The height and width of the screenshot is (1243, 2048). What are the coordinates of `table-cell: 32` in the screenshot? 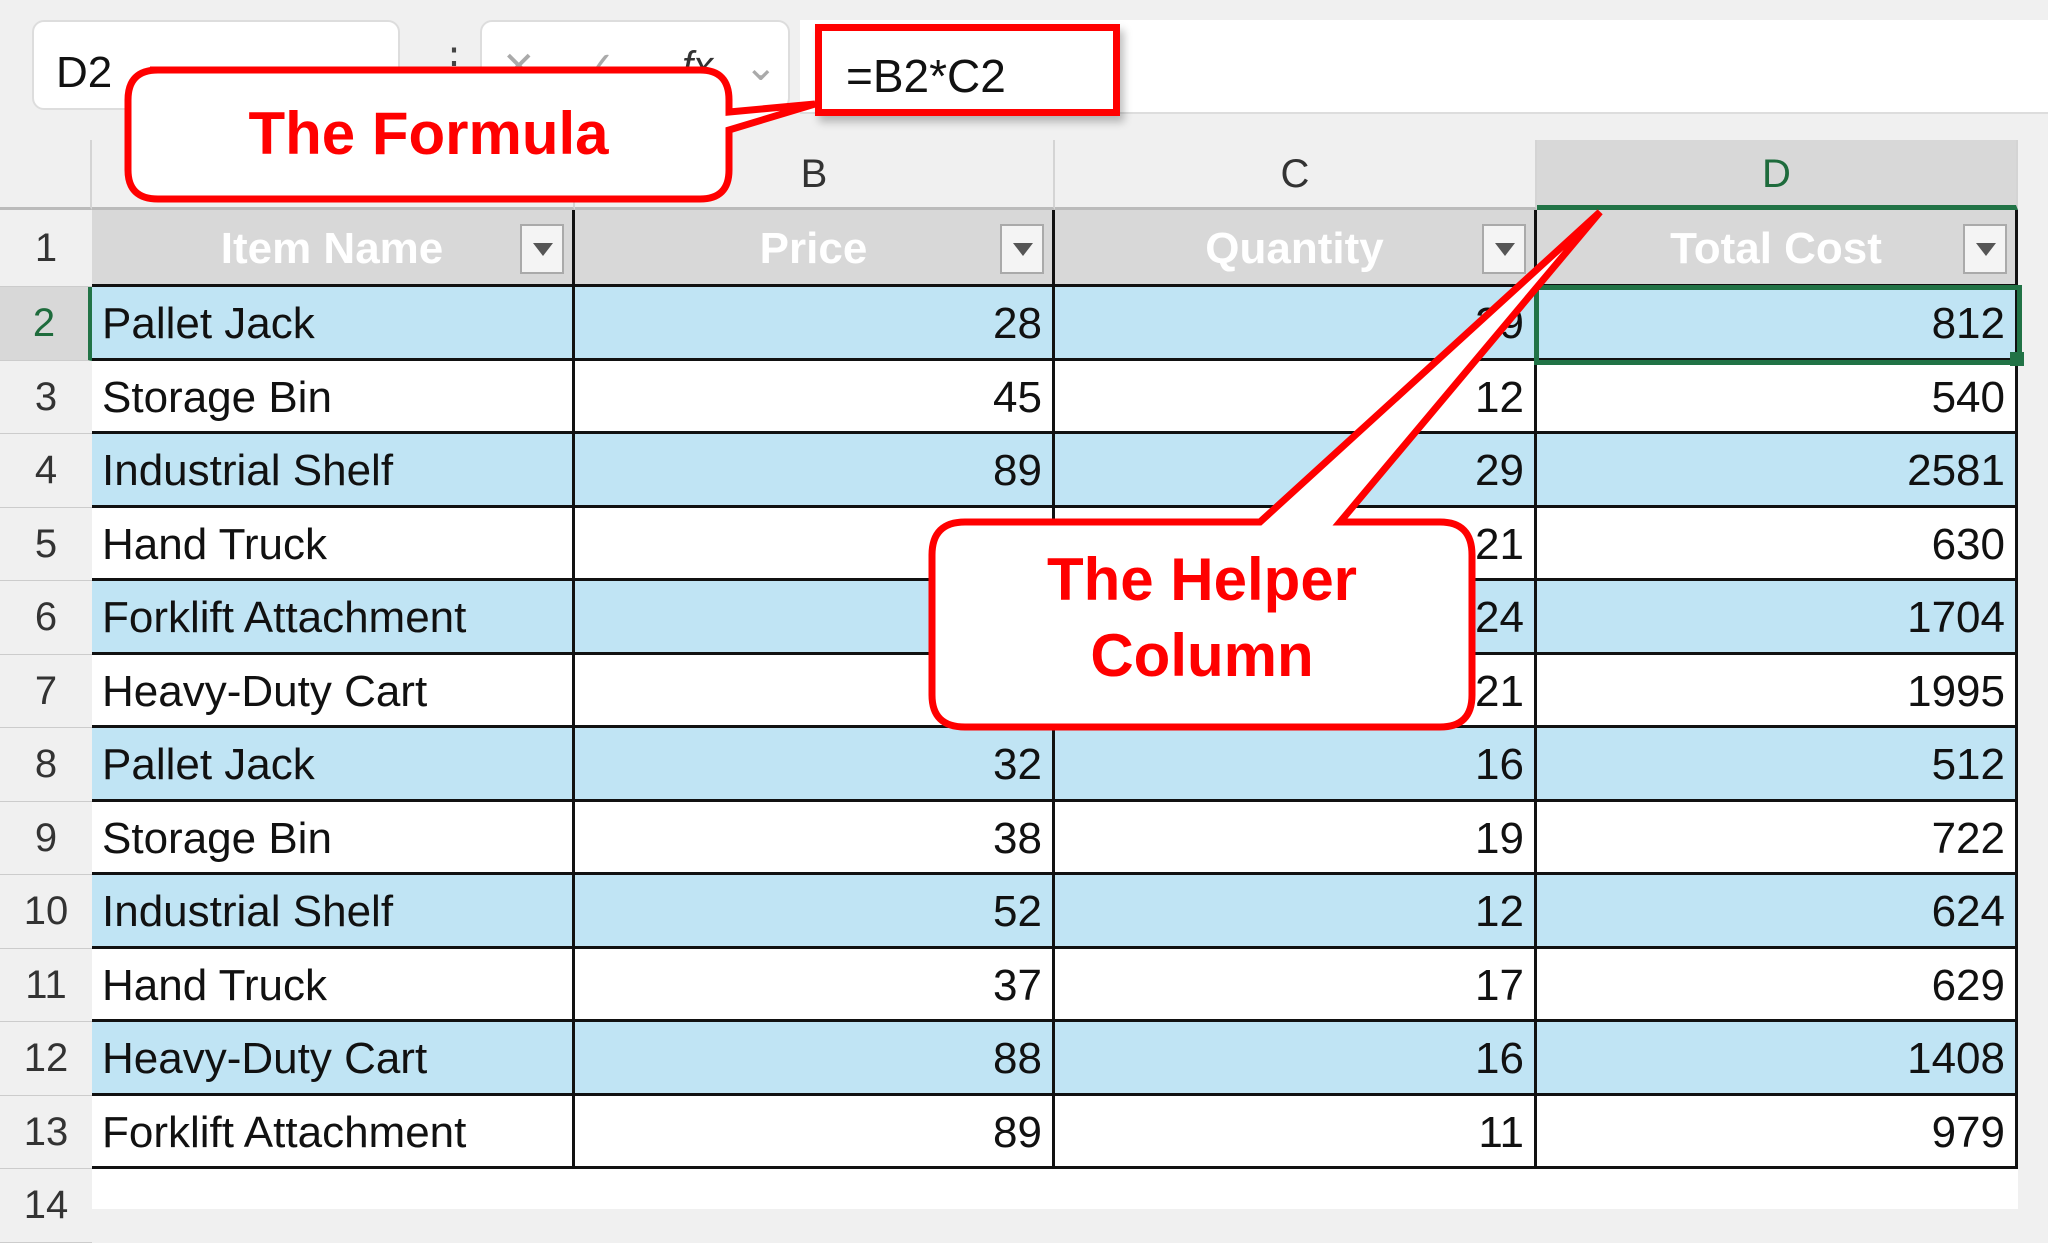 It's located at (815, 765).